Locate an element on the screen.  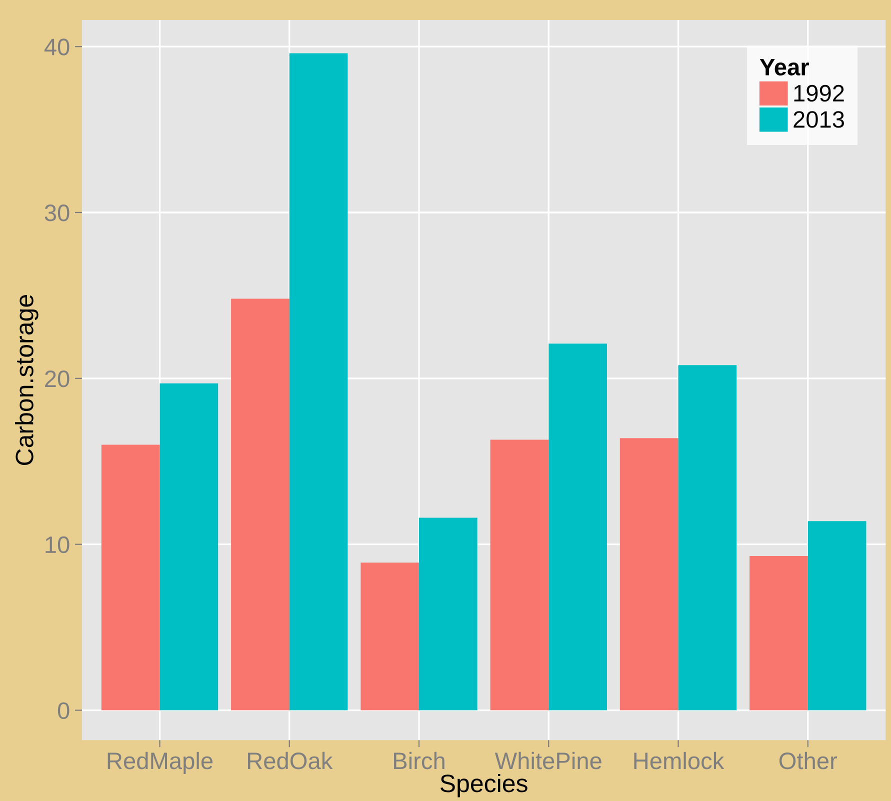
legend-label: 2013 is located at coordinates (819, 119).